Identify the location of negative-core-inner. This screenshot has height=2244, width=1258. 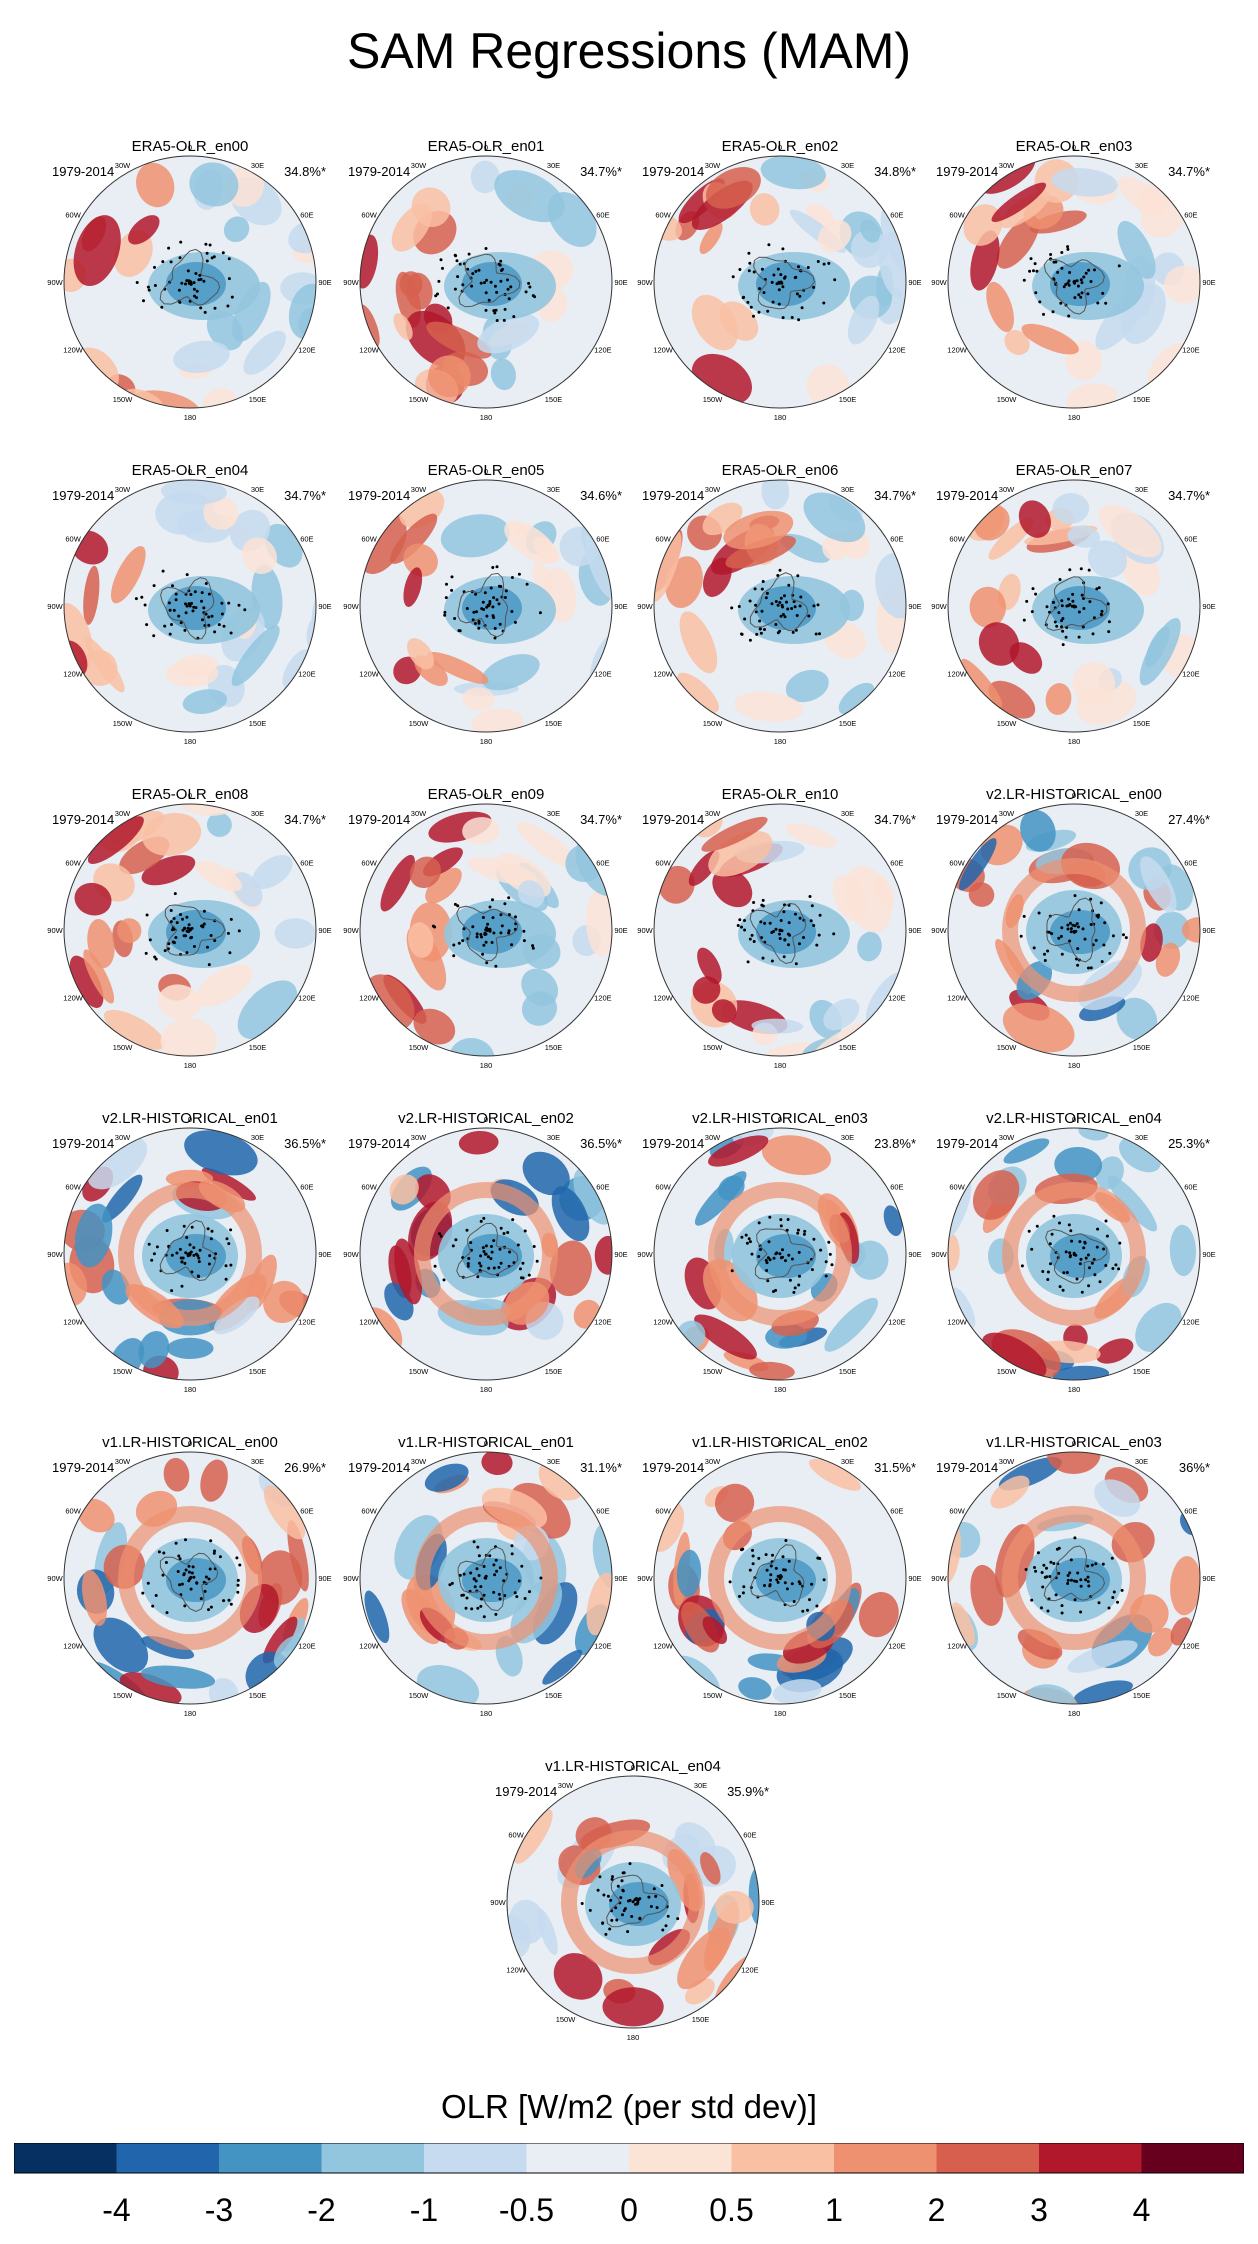
(196, 284).